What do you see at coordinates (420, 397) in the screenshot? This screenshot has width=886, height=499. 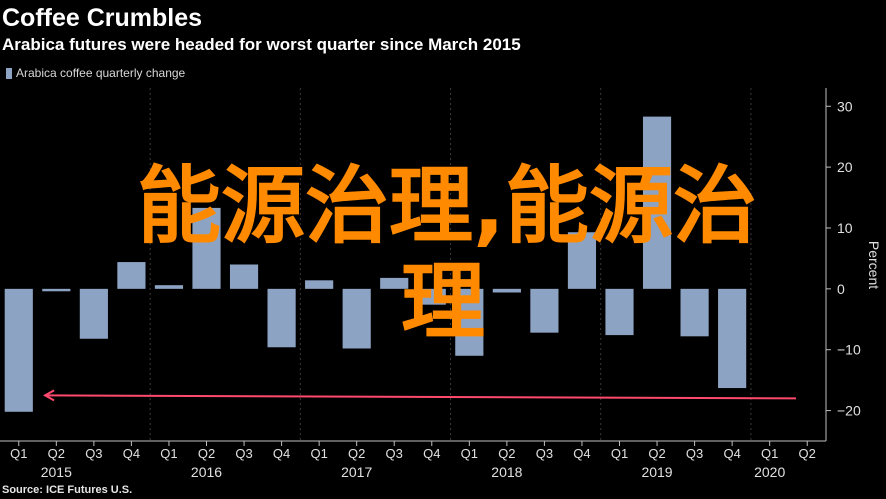 I see `annotation-arrow-line` at bounding box center [420, 397].